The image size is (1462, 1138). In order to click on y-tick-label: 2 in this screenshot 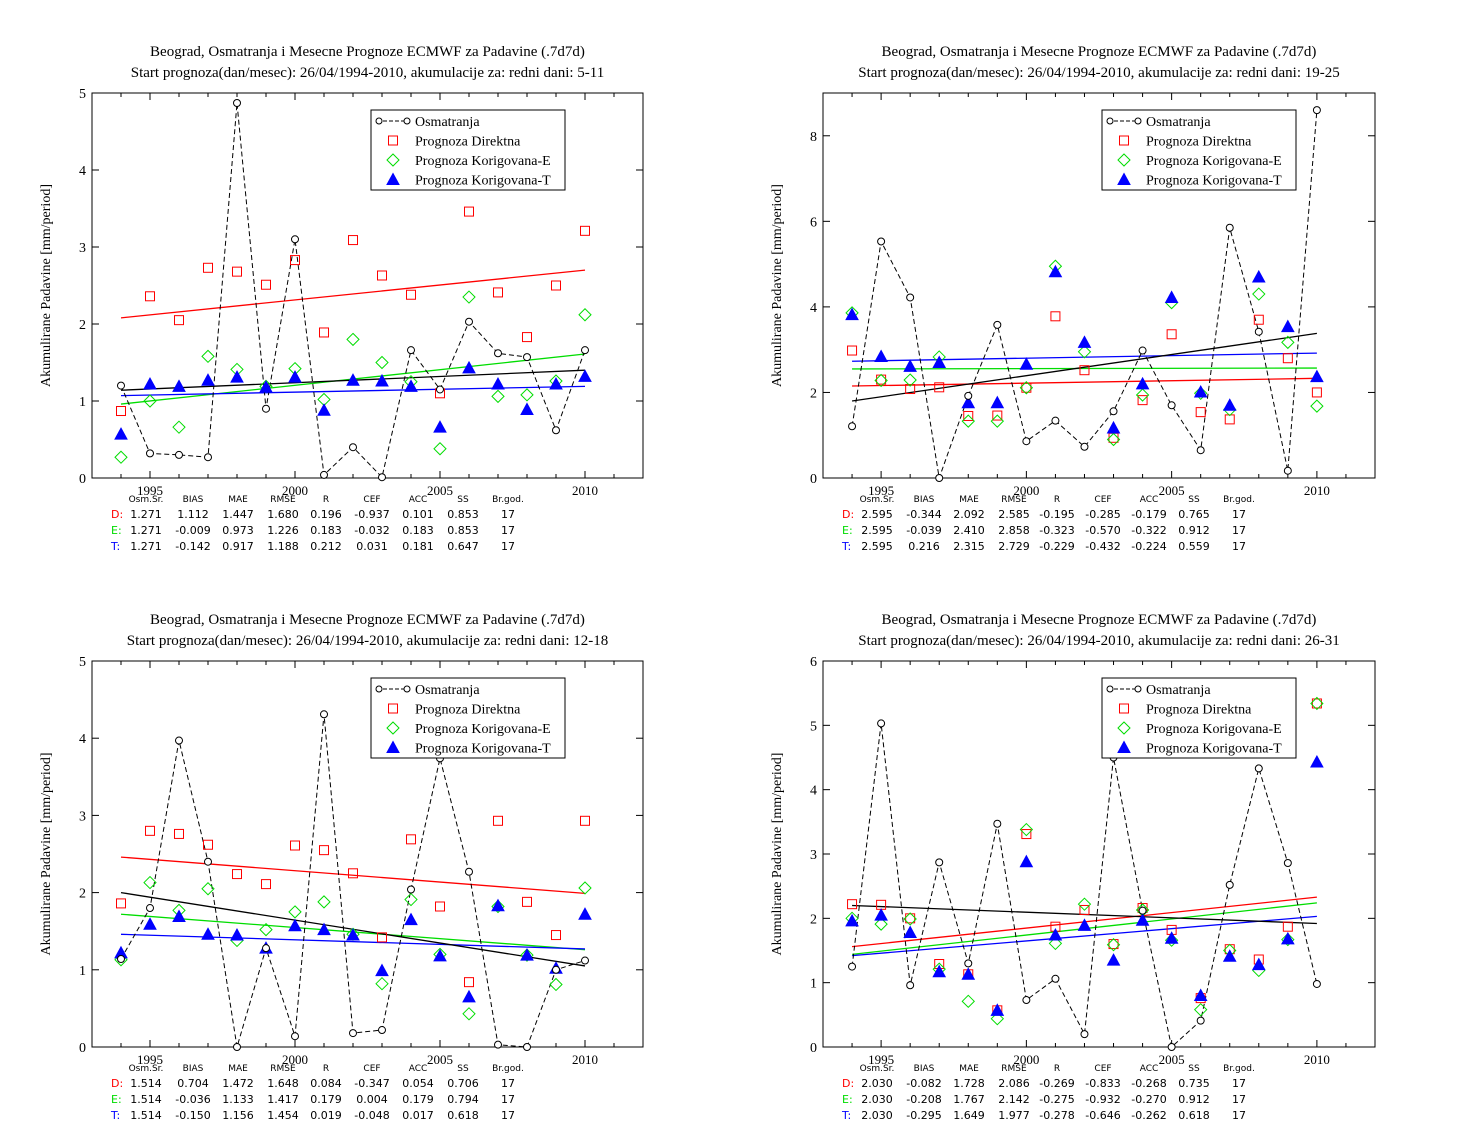, I will do `click(82, 325)`.